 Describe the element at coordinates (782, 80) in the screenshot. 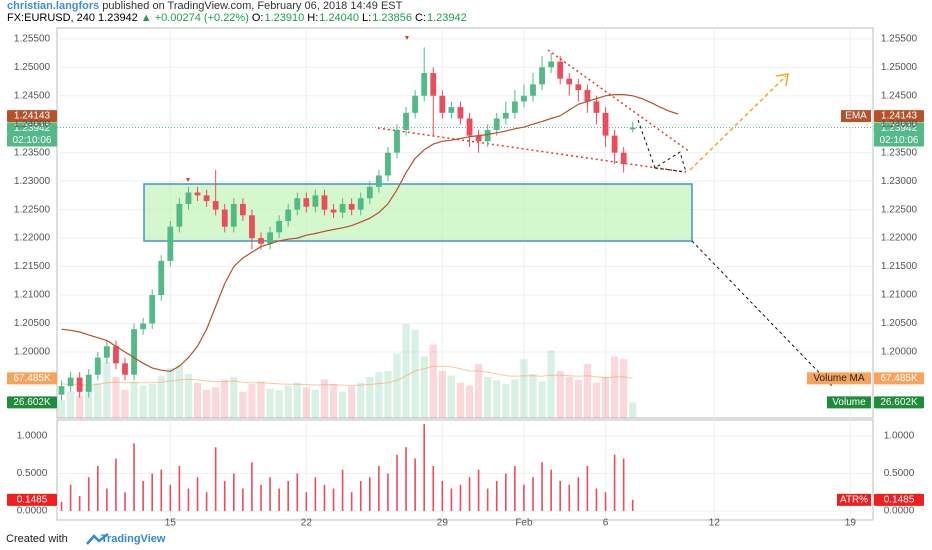

I see `breakout-arrowhead` at that location.